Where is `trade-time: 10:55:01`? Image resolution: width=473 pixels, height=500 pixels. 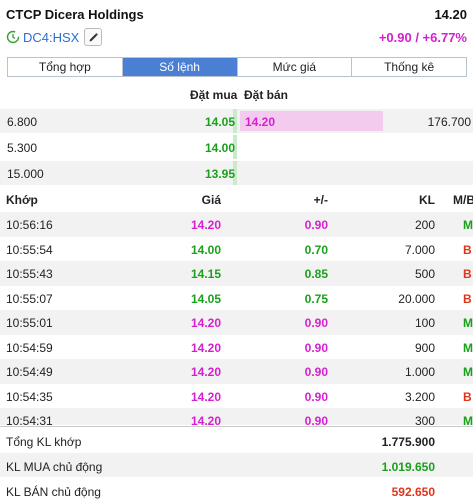 trade-time: 10:55:01 is located at coordinates (29, 323).